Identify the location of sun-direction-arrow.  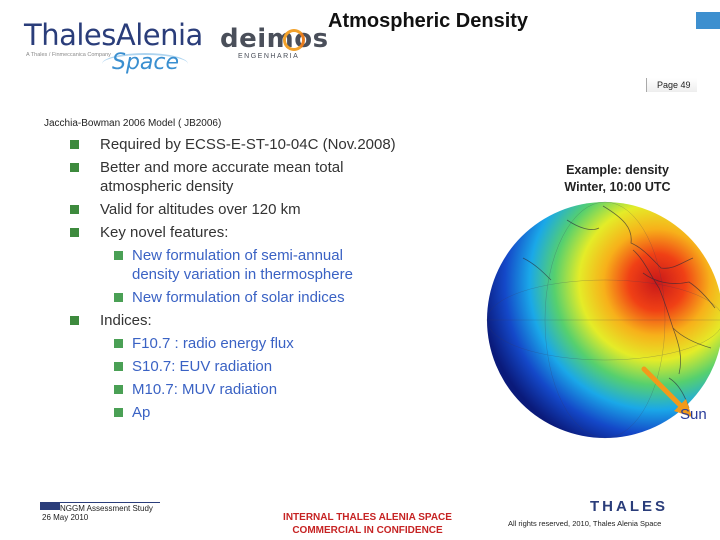
(666, 391).